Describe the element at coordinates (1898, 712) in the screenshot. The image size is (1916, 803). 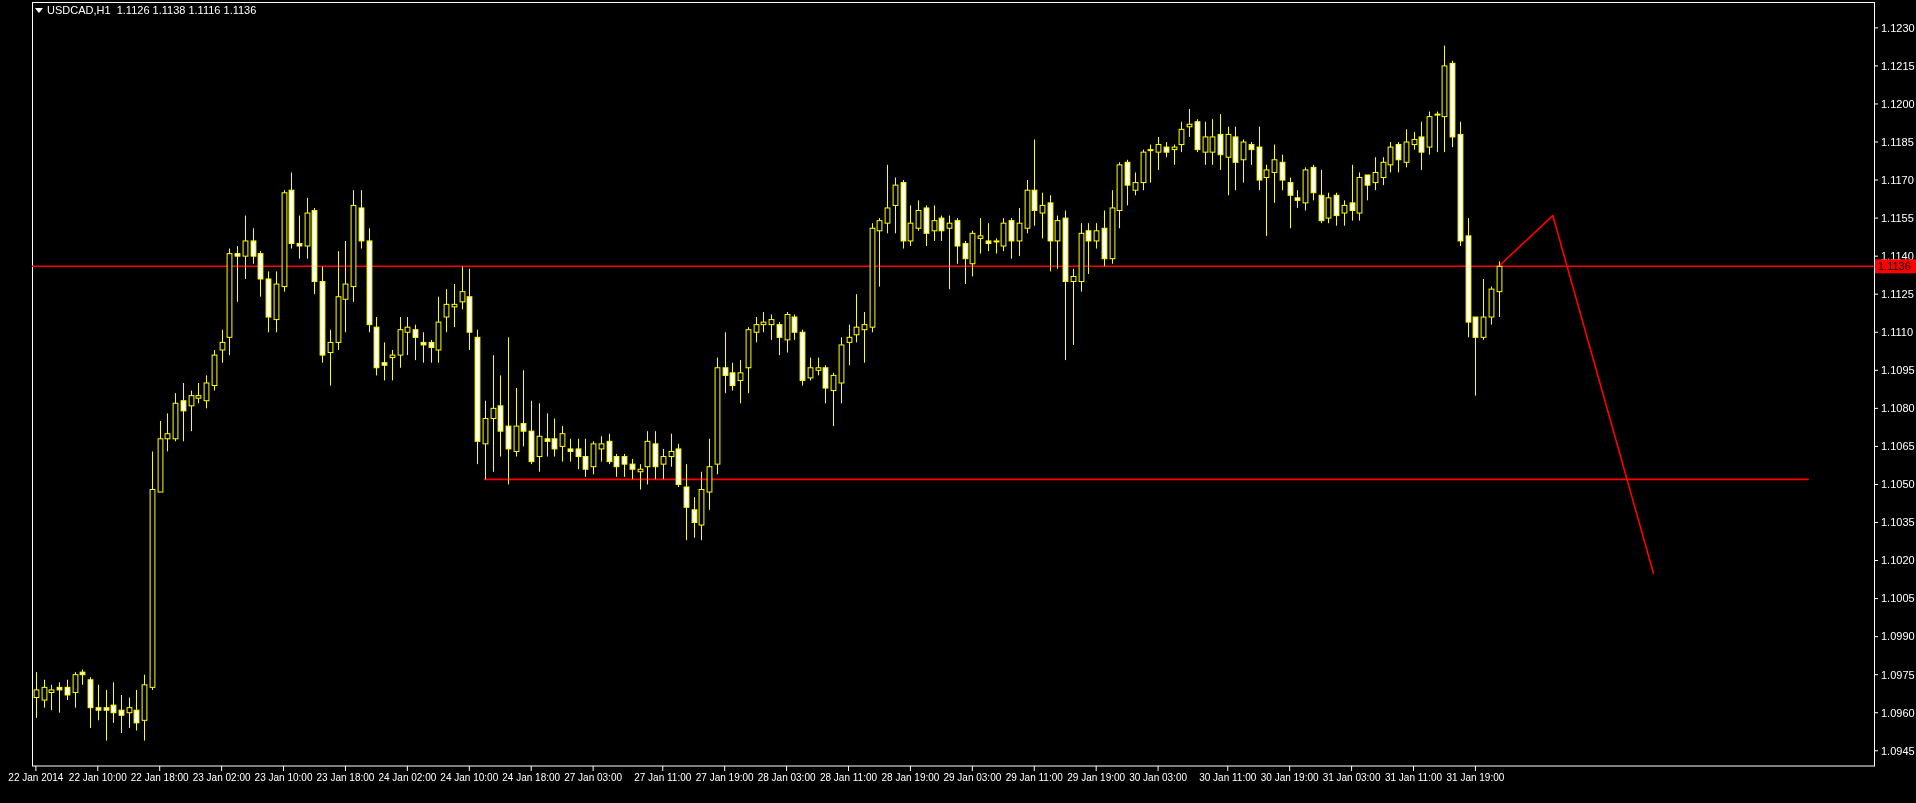
I see `y-tick-label: 1.0960` at that location.